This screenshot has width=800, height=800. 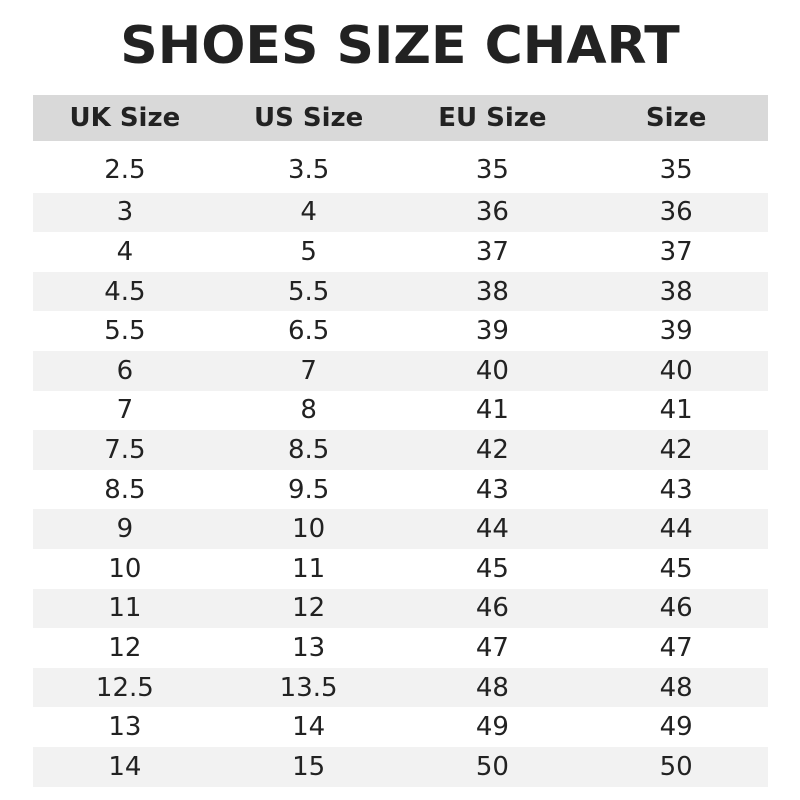 I want to click on table-cell: 3, so click(x=125, y=212).